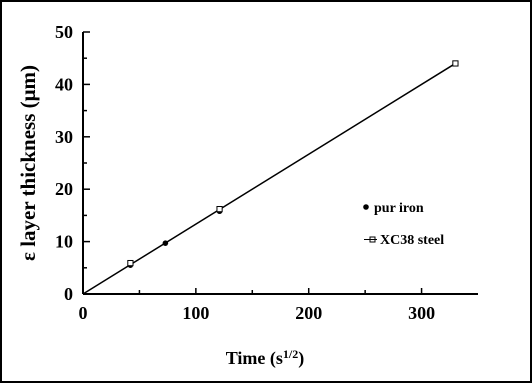 Image resolution: width=532 pixels, height=383 pixels. What do you see at coordinates (64, 137) in the screenshot?
I see `y-tick-label: 30` at bounding box center [64, 137].